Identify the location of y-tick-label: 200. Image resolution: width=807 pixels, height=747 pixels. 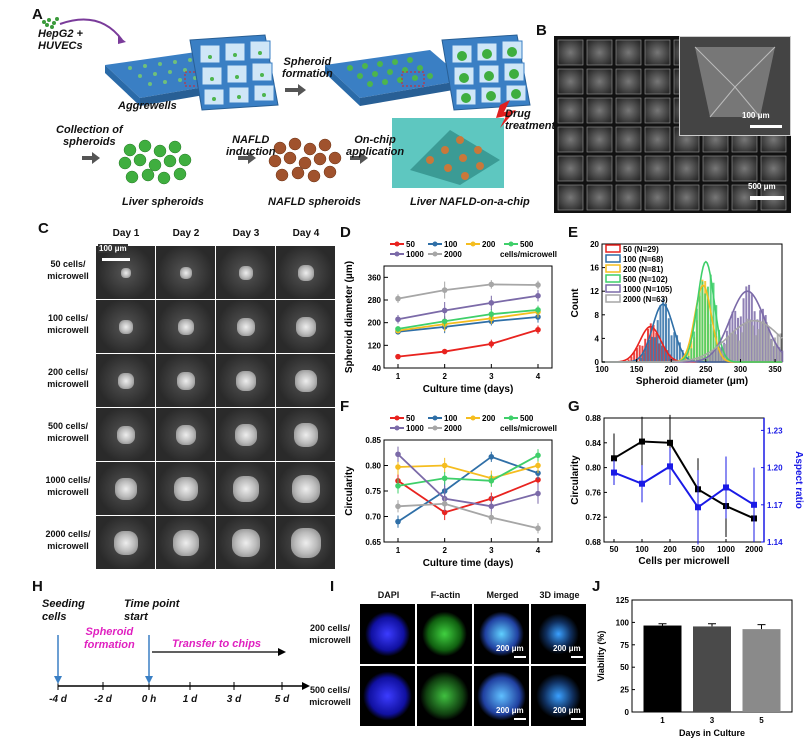
(375, 323).